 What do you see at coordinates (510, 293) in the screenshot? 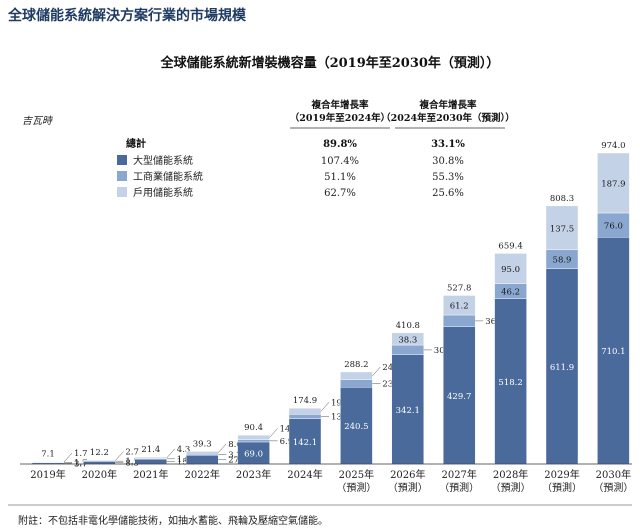
I see `bar-value-label-commercial: 46.2` at bounding box center [510, 293].